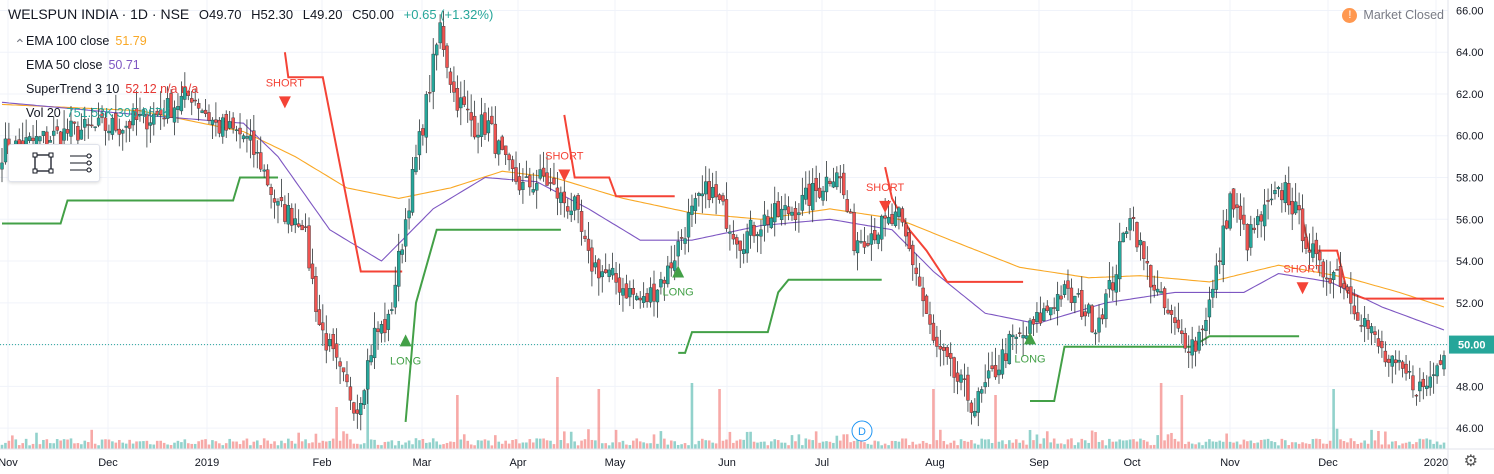 This screenshot has height=474, width=1494. What do you see at coordinates (99, 14) in the screenshot?
I see `symbol-title: WELSPUN INDIA · 1D · NSE` at bounding box center [99, 14].